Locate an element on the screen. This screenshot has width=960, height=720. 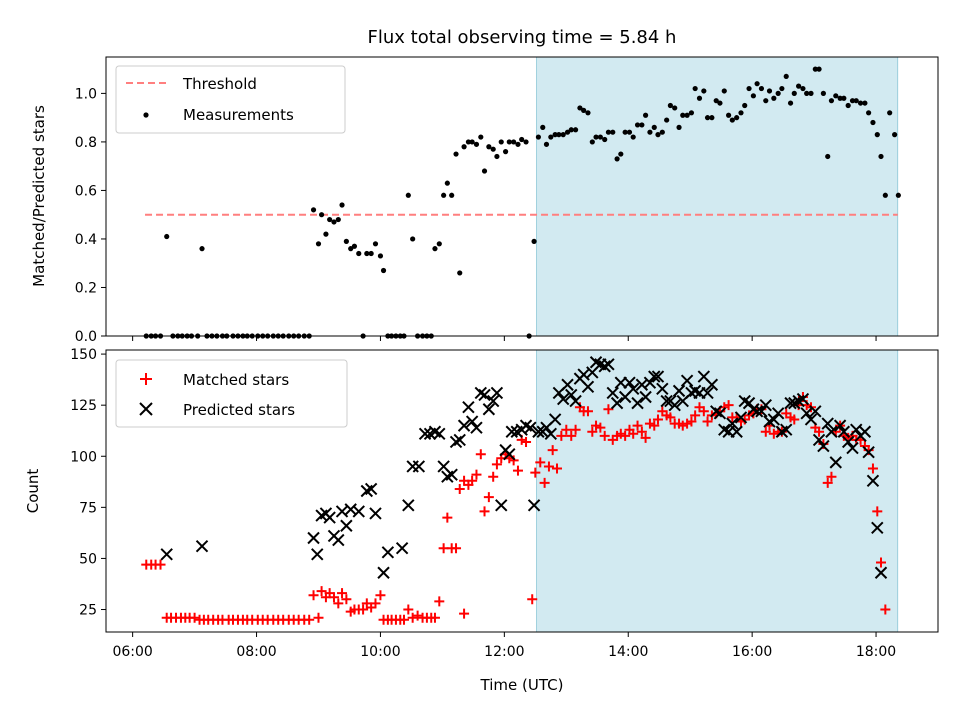
ratio-y-tick-label: 0.2 is located at coordinates (86, 288).